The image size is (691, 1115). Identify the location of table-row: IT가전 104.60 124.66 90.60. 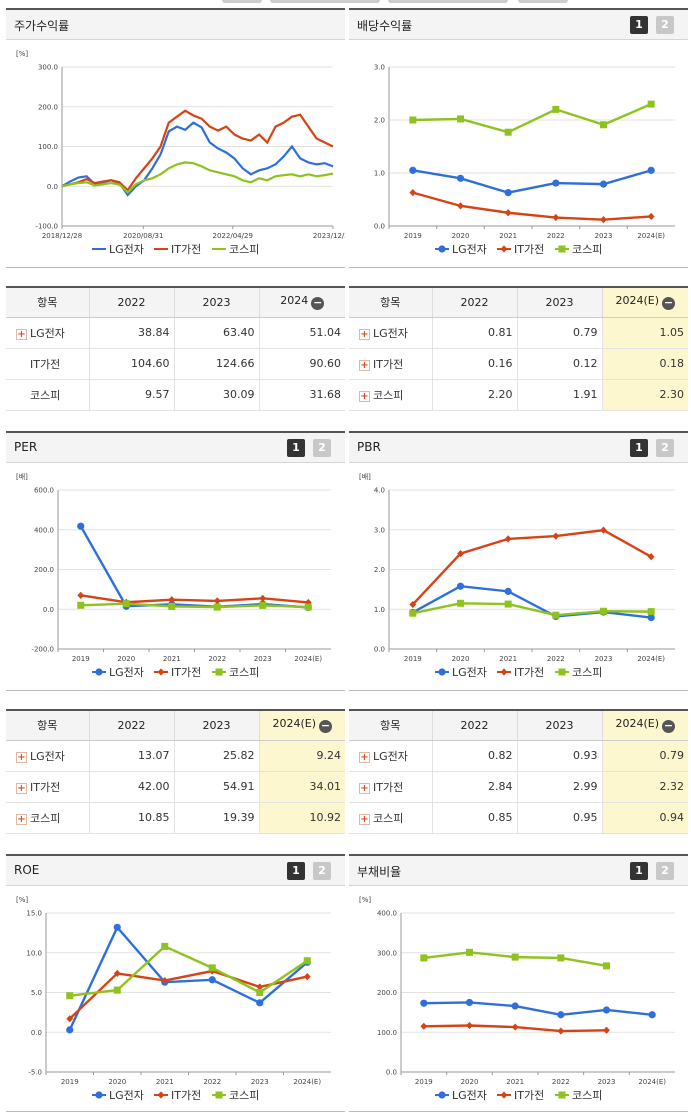
(175, 364).